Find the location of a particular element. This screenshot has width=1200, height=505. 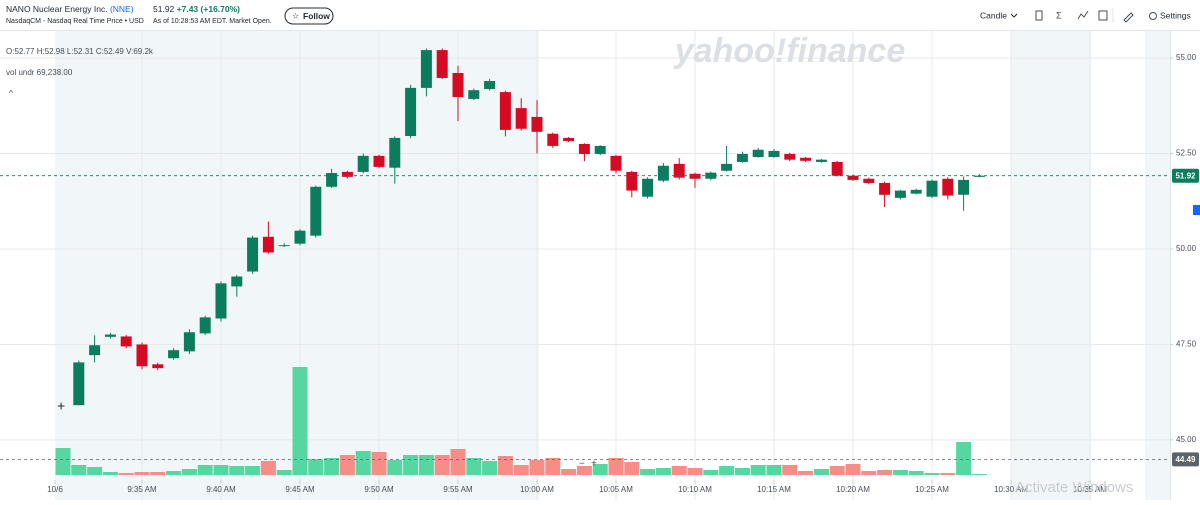

indicator-icon is located at coordinates (1039, 15).